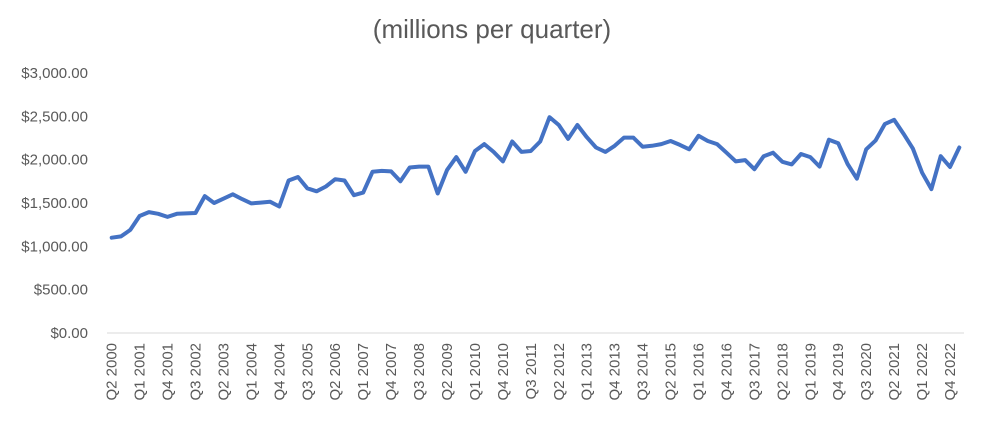 Image resolution: width=984 pixels, height=422 pixels. Describe the element at coordinates (69, 333) in the screenshot. I see `y-tick-label: $0.00` at that location.